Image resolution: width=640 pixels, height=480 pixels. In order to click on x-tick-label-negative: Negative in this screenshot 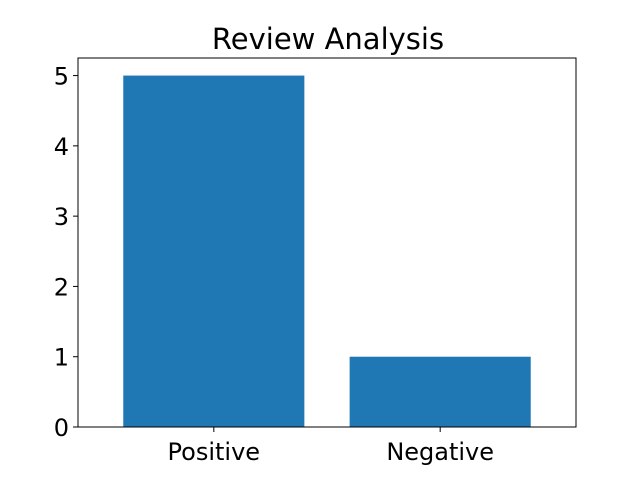, I will do `click(440, 452)`.